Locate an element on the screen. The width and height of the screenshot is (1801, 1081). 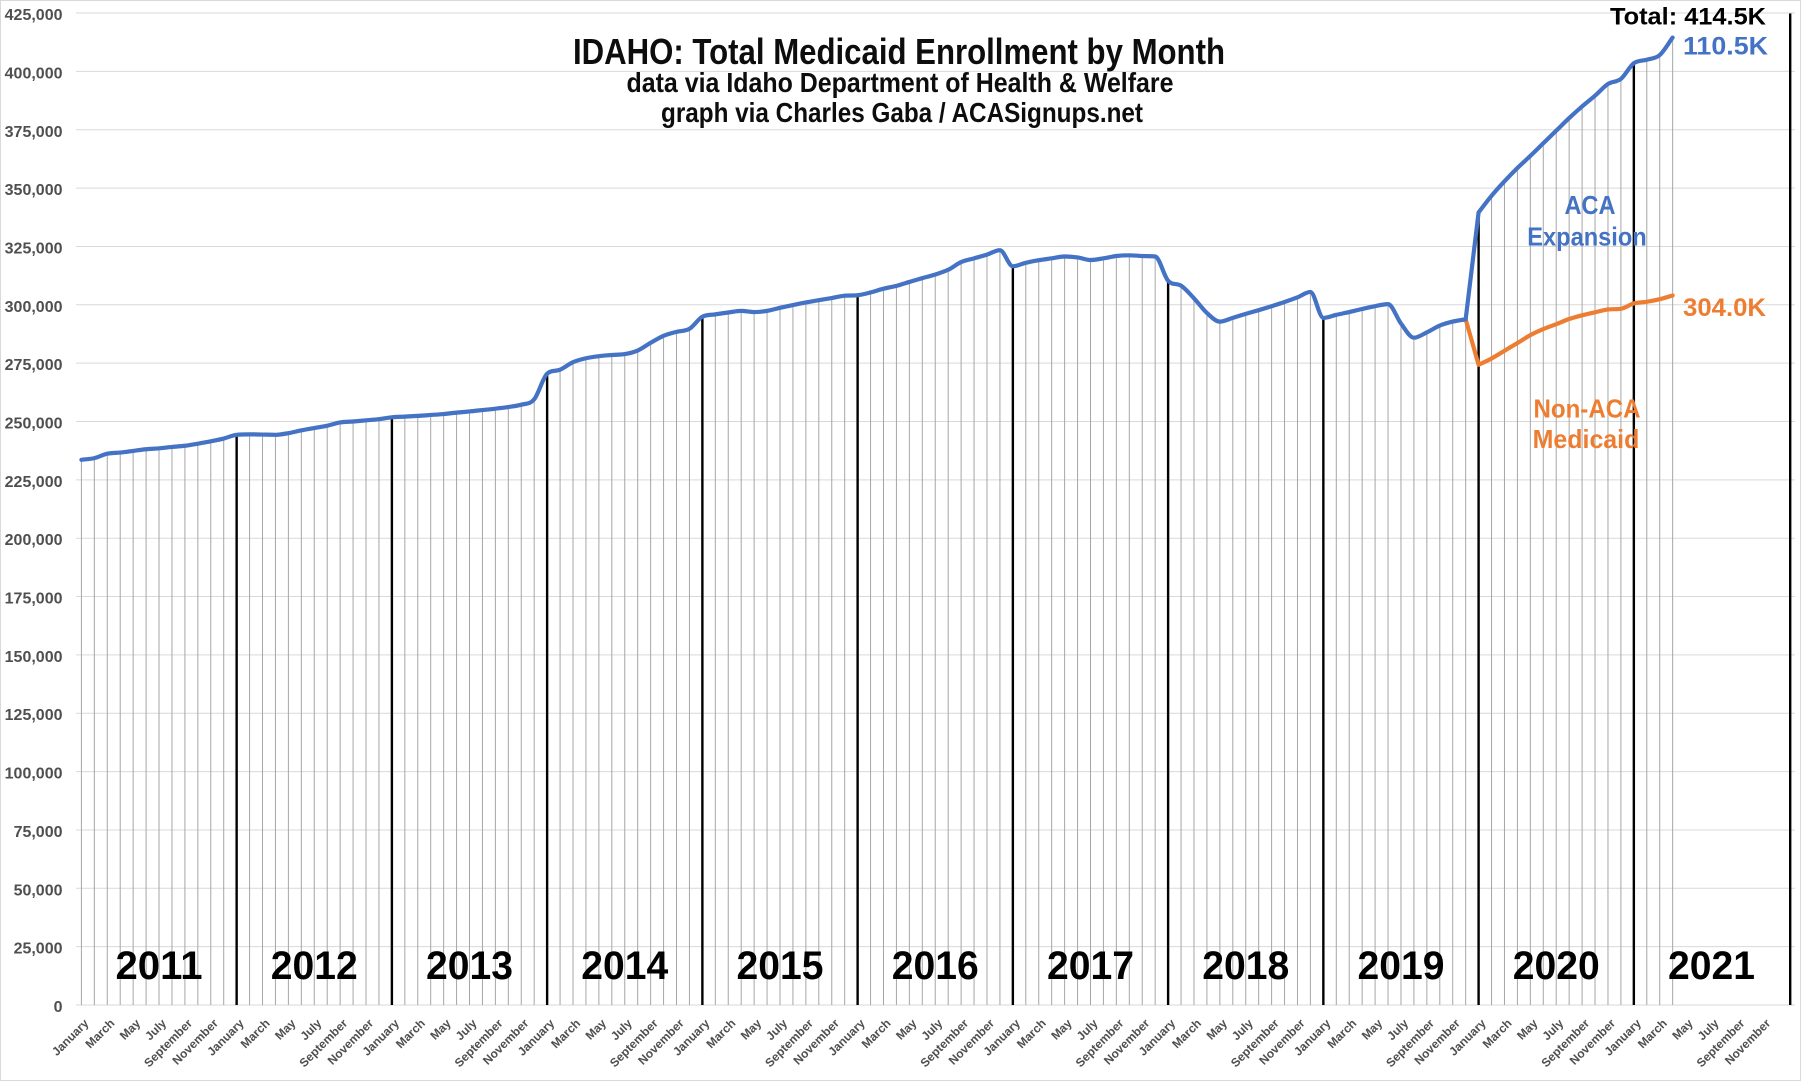
svg-text: 110.5K is located at coordinates (1725, 47).